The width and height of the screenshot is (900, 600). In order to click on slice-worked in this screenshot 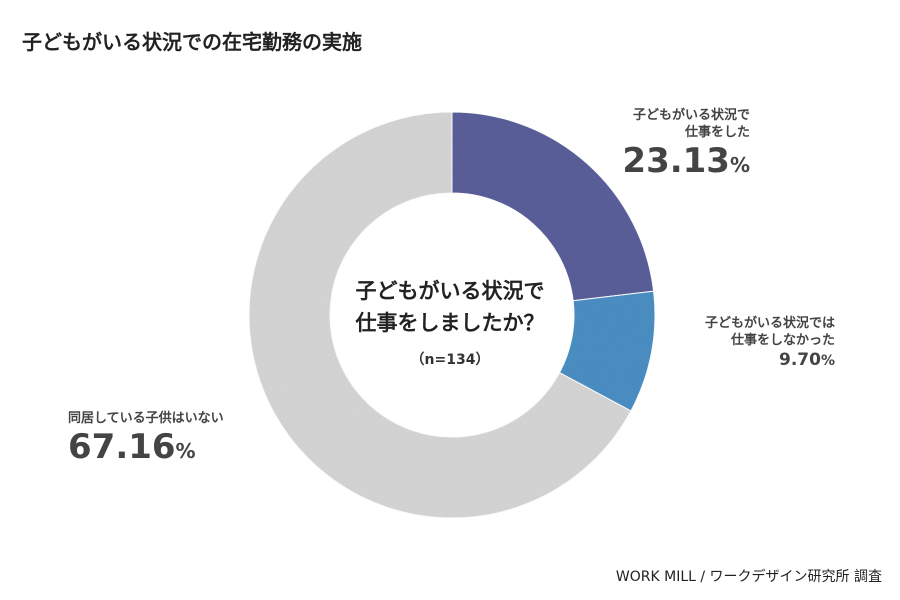, I will do `click(553, 206)`.